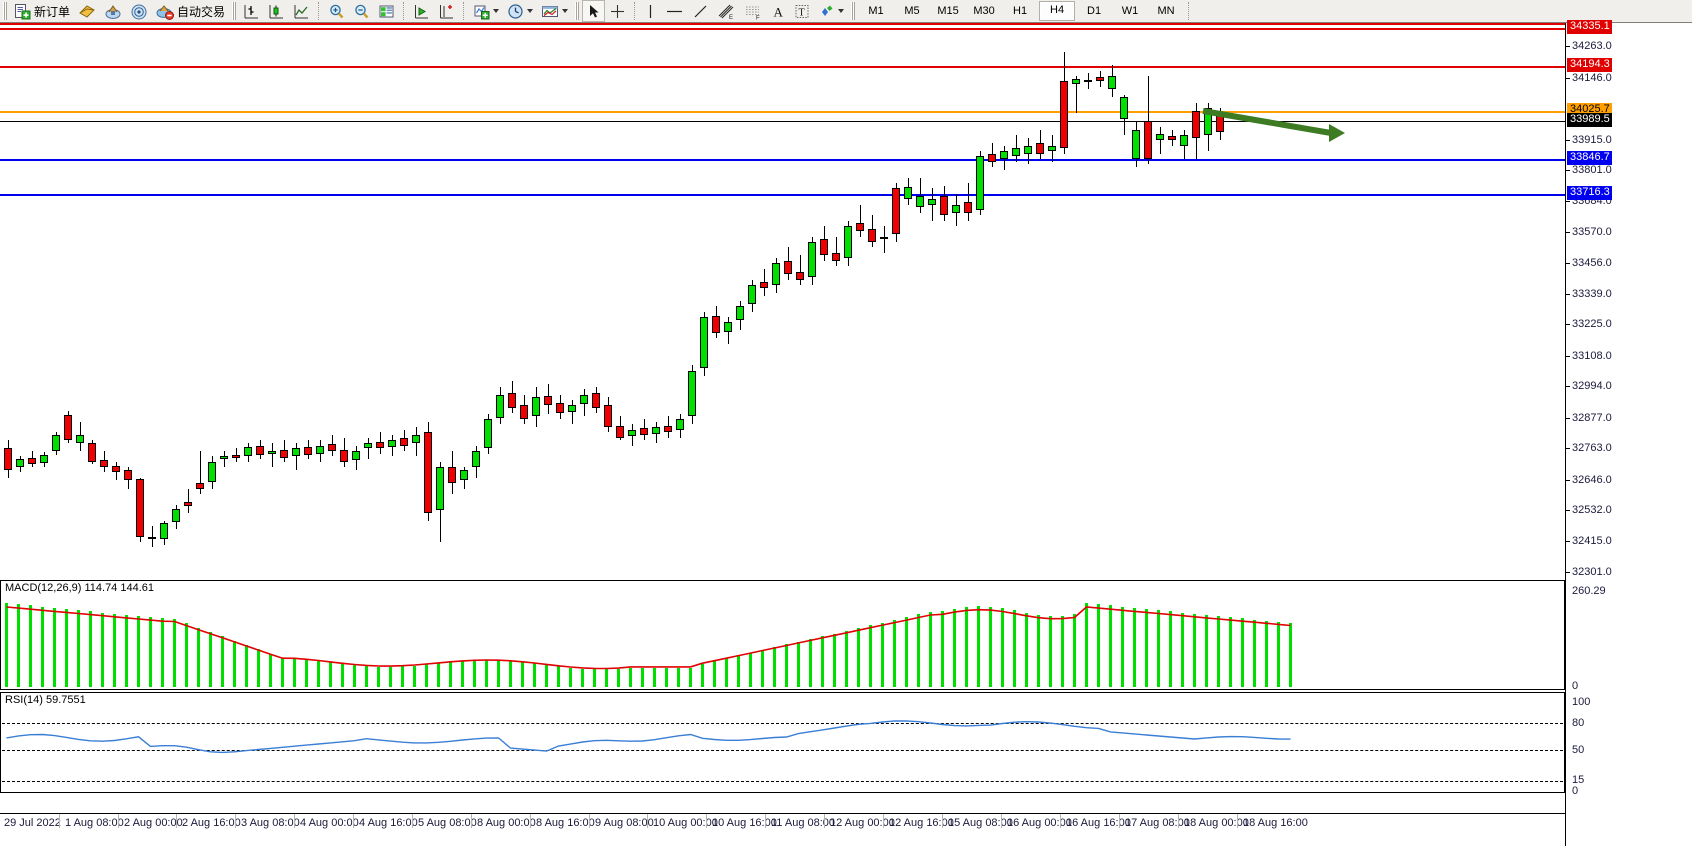  Describe the element at coordinates (827, 10) in the screenshot. I see `shapes-icon` at that location.